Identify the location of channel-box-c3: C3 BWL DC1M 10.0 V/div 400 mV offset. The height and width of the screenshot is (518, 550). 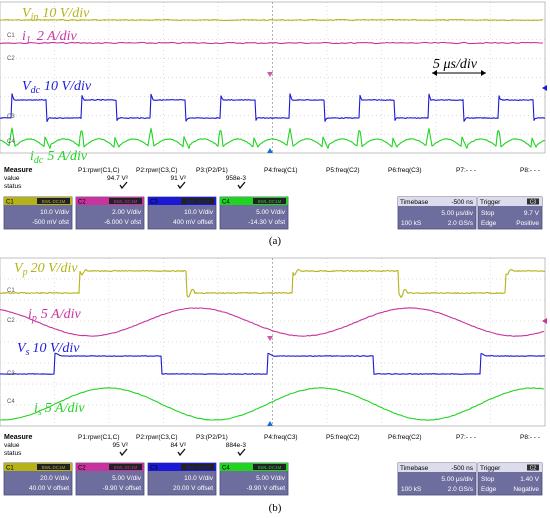
(182, 213).